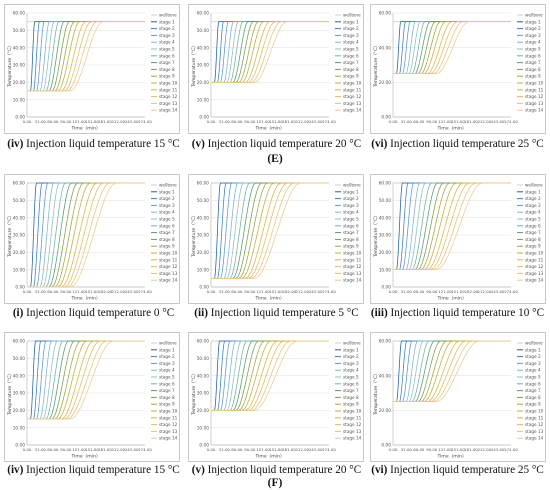 The image size is (550, 490). I want to click on y-tick-label: 60.00, so click(19, 184).